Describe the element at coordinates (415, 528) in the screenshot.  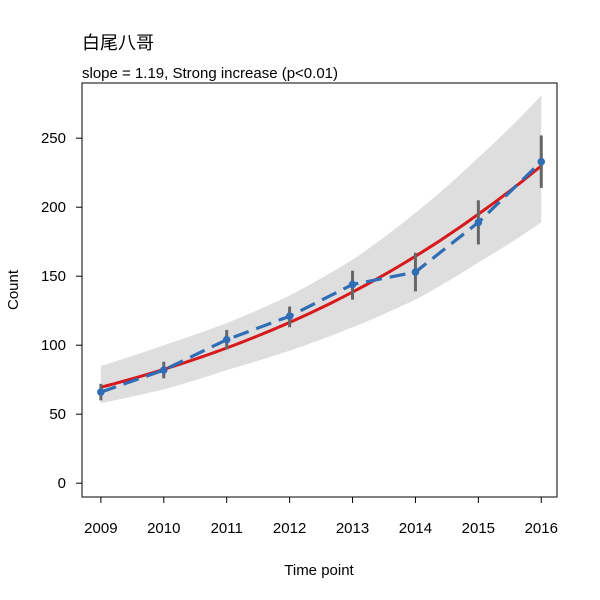
I see `x-tick-label-2014: 2014` at that location.